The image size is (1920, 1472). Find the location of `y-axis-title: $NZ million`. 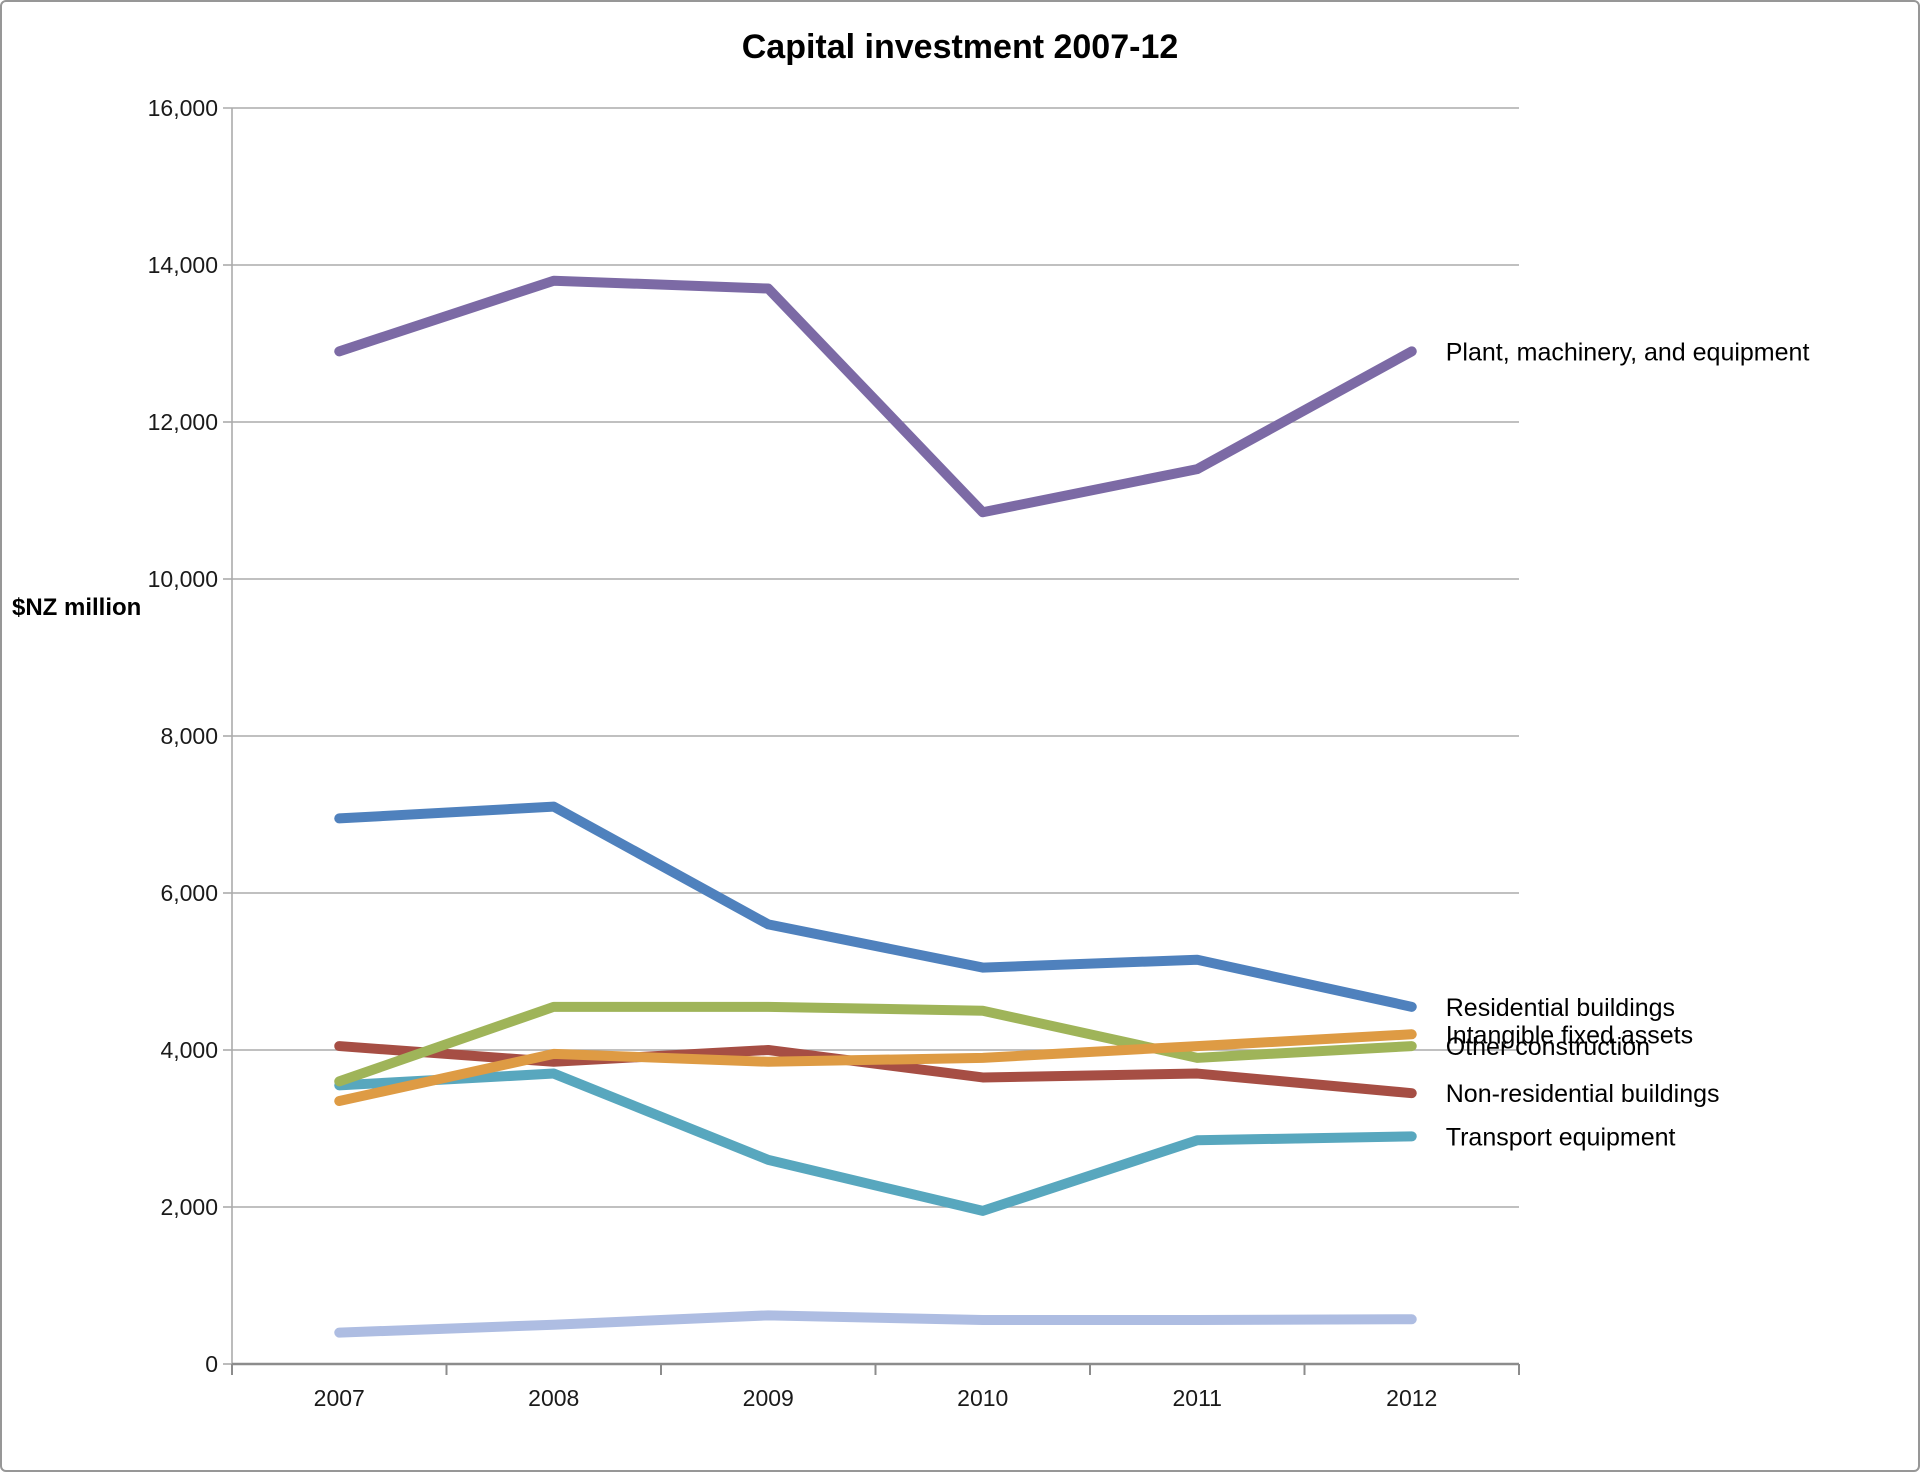

y-axis-title: $NZ million is located at coordinates (77, 607).